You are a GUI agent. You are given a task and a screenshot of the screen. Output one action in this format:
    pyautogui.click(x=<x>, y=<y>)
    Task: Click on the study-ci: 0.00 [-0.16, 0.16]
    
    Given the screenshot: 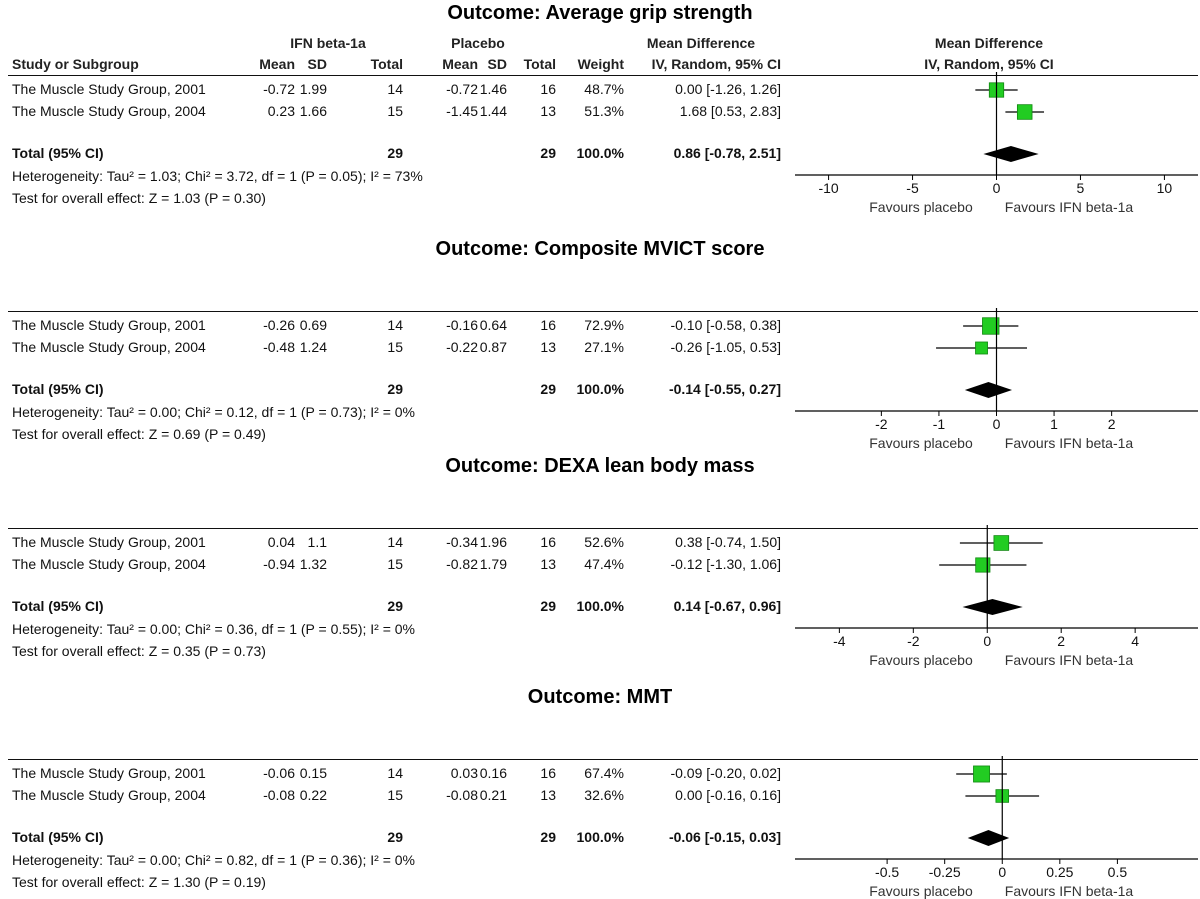 What is the action you would take?
    pyautogui.click(x=728, y=795)
    